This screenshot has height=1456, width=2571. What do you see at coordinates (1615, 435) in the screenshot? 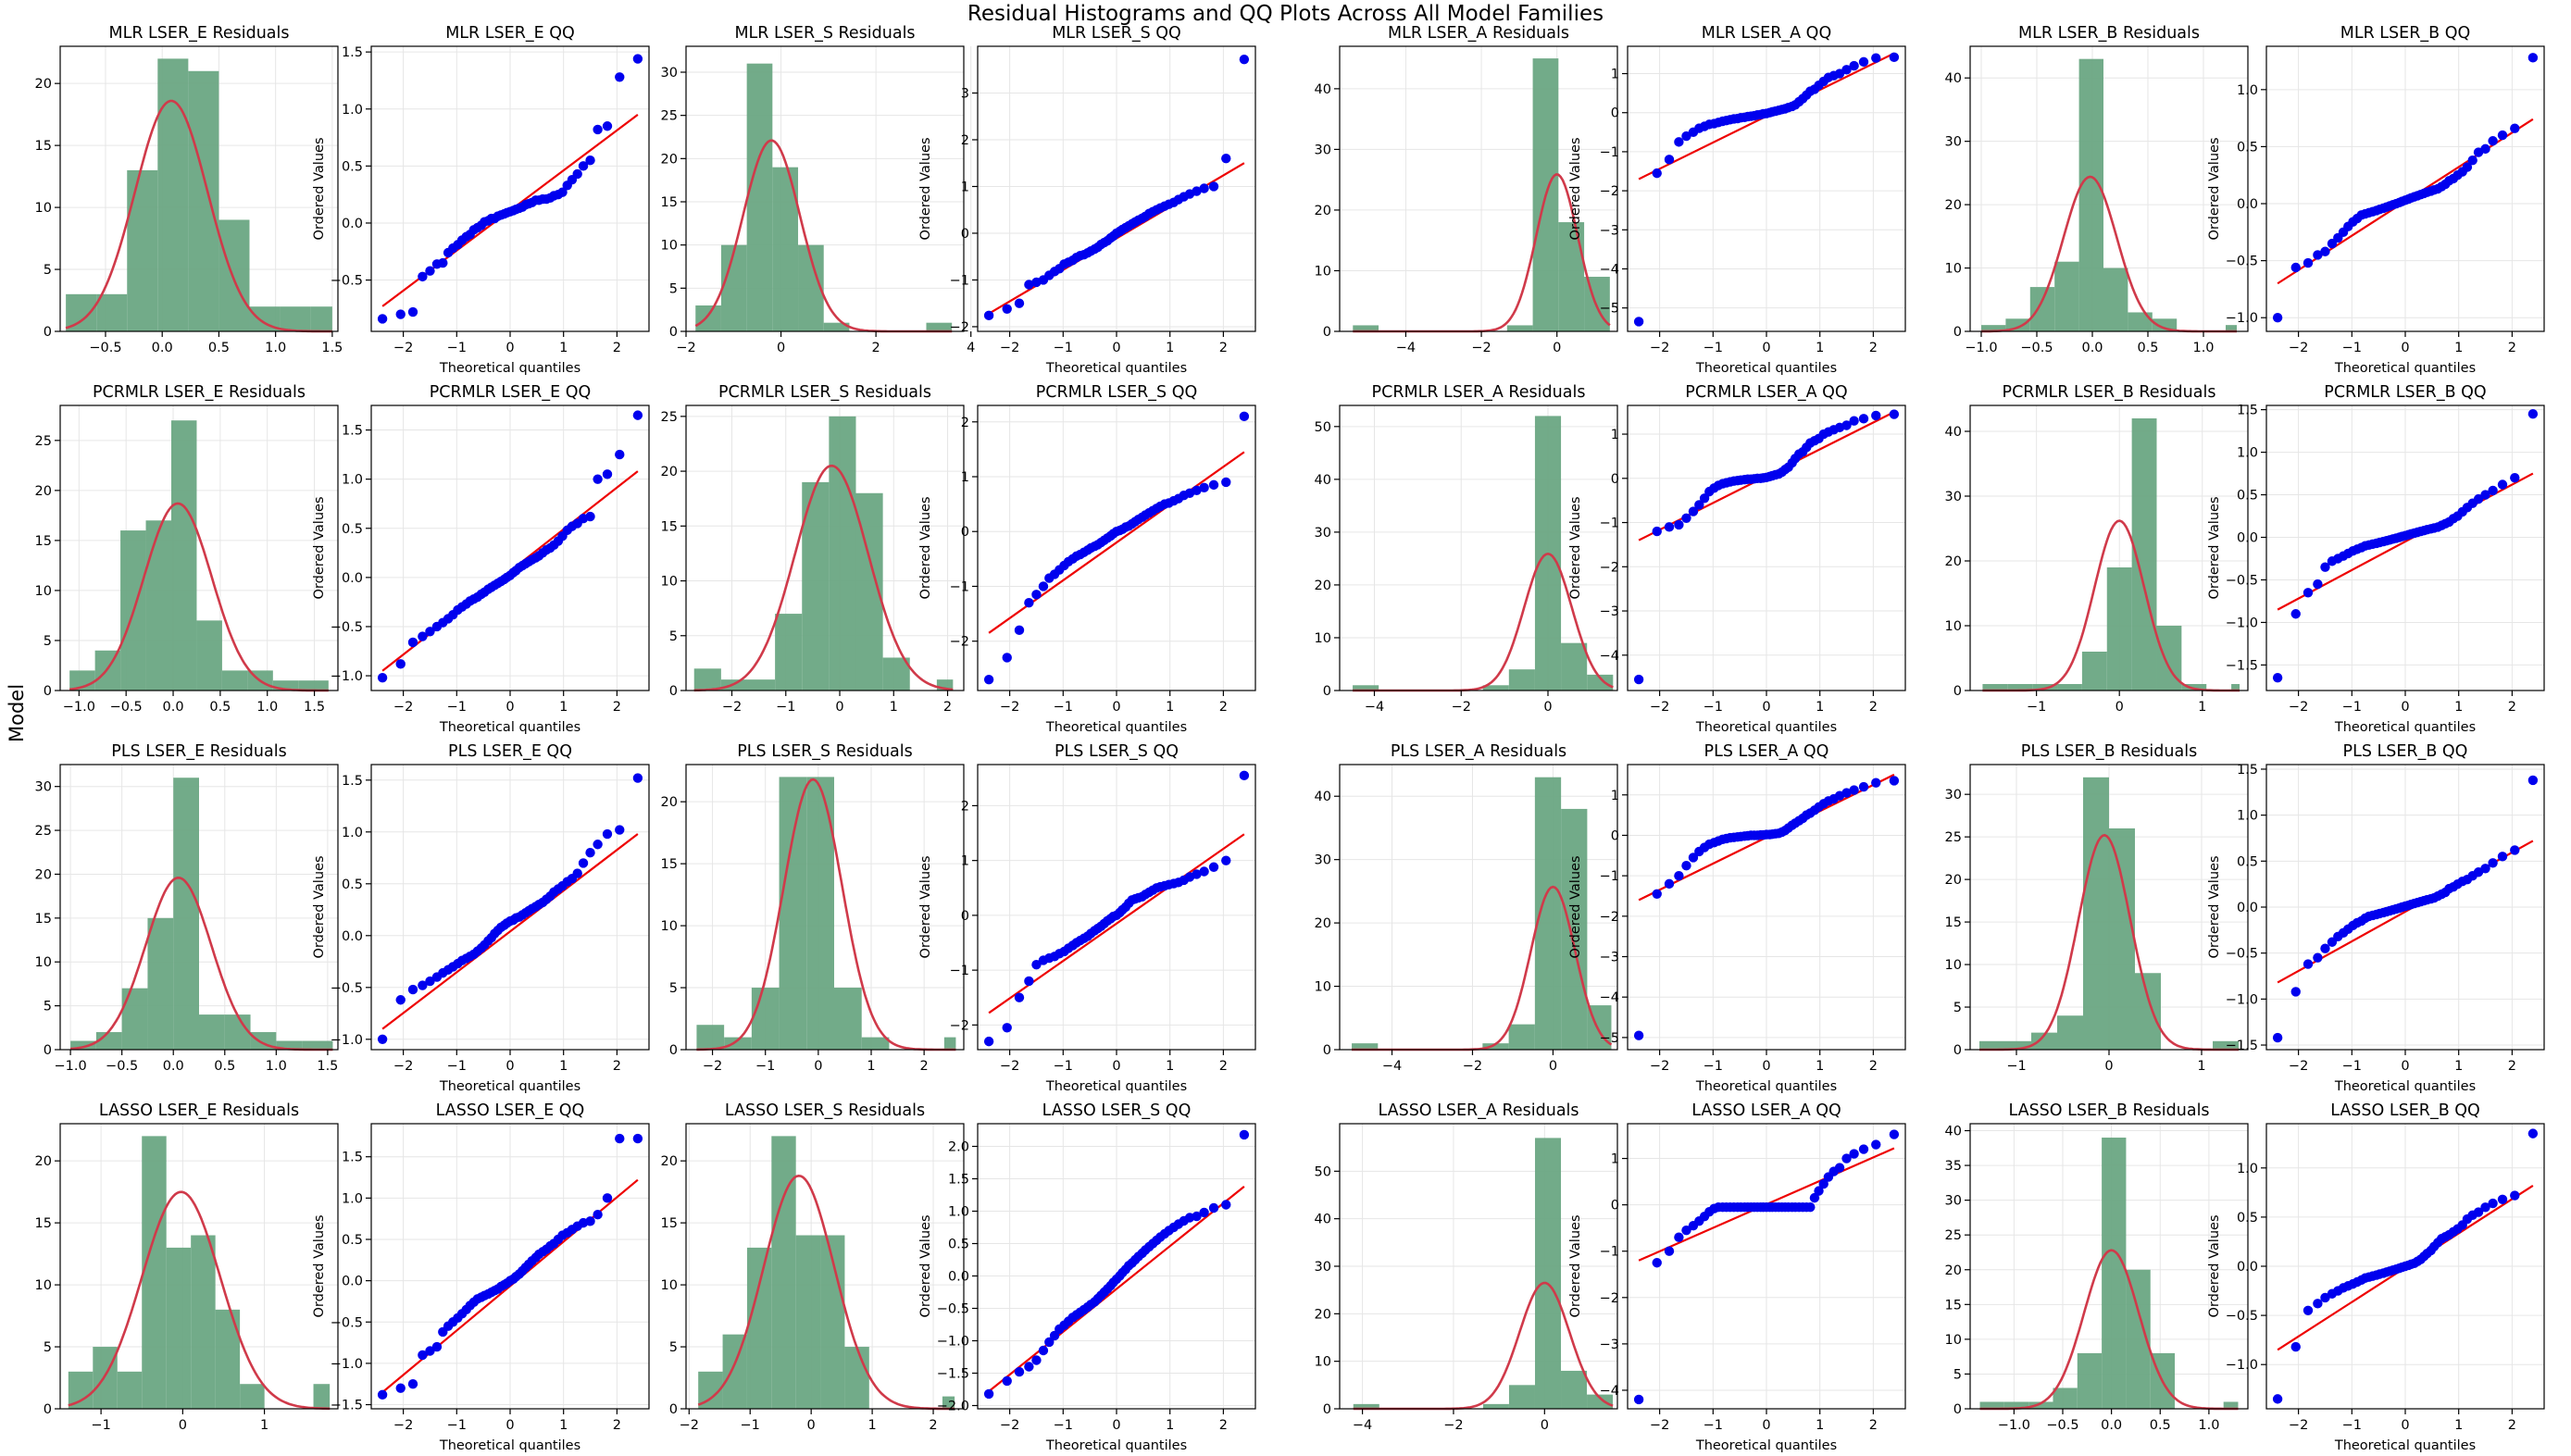
I see `y-tick-label: 1` at bounding box center [1615, 435].